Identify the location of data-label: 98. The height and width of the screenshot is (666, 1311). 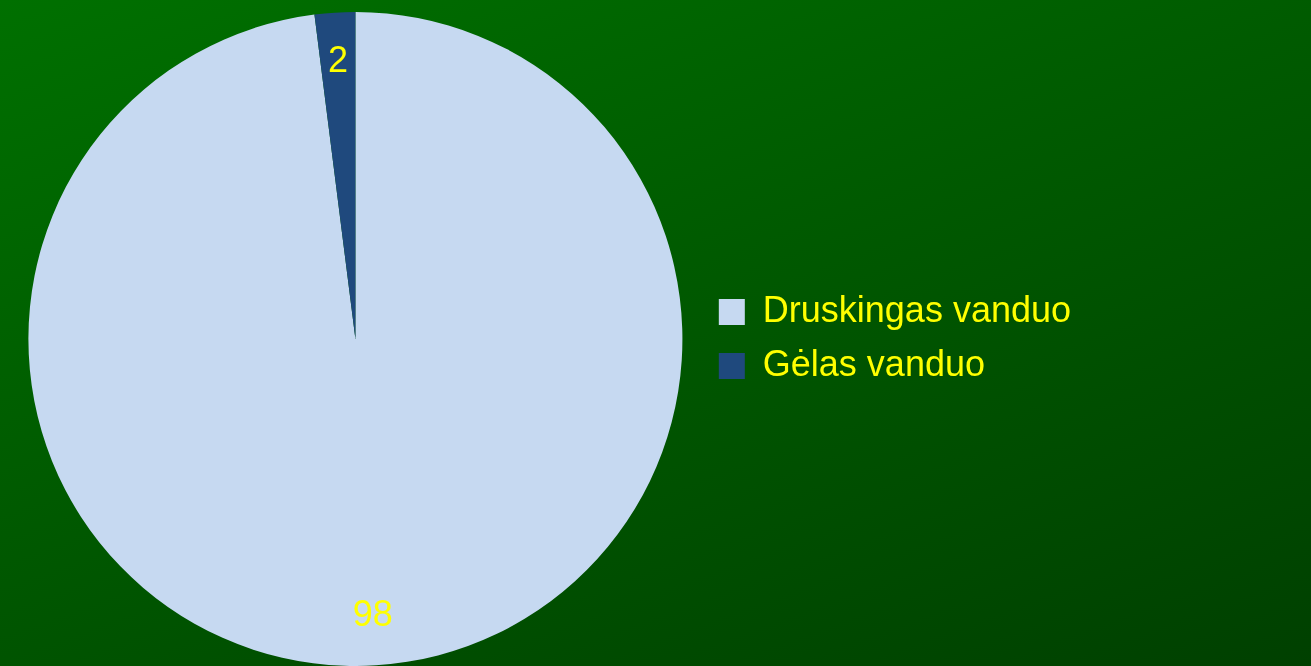
(372, 614).